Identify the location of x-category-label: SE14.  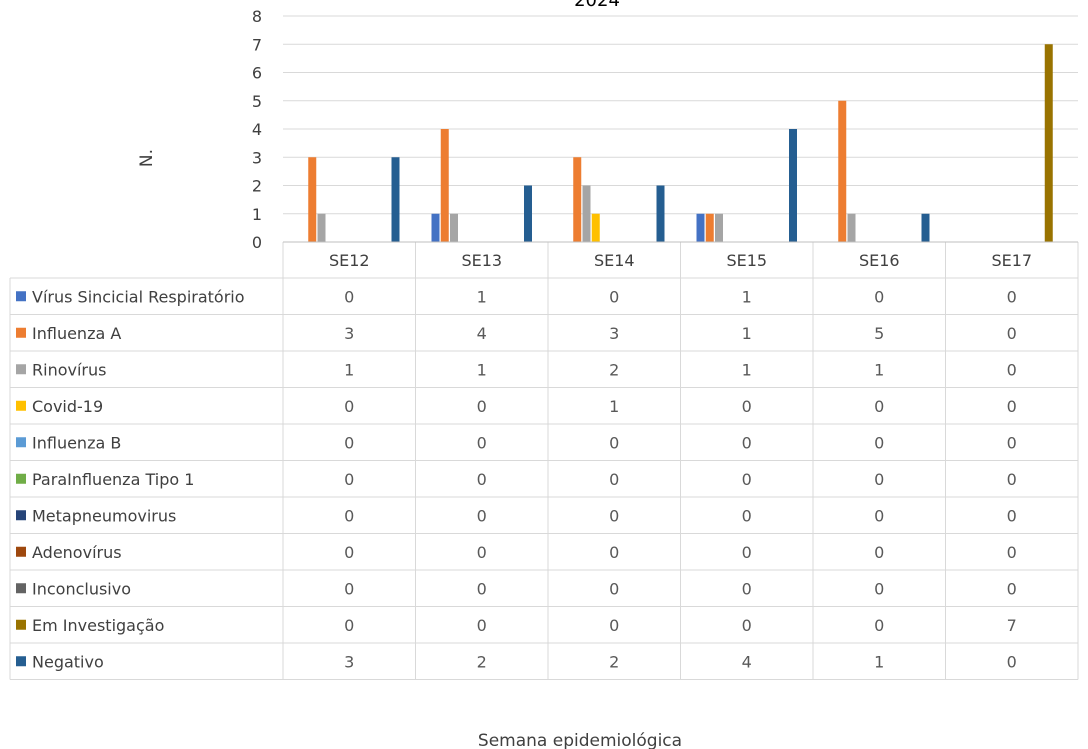
(614, 260).